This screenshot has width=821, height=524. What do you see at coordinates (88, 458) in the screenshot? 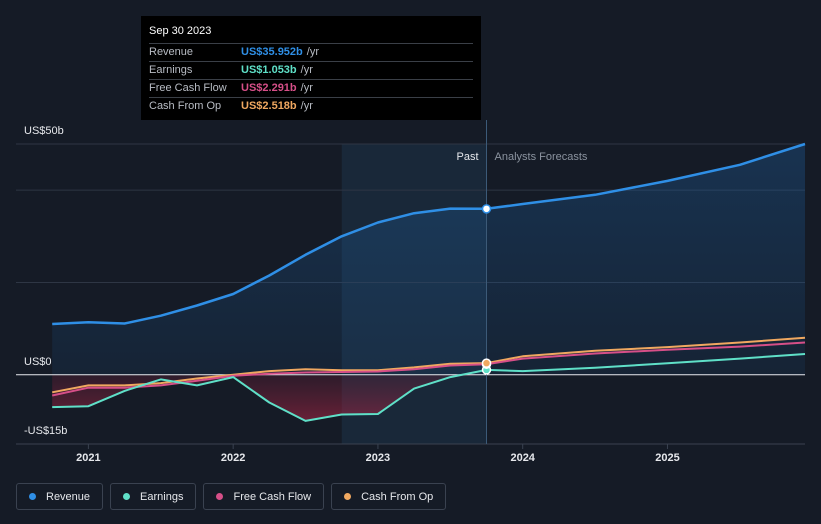
I see `x-tick-label: 2021` at bounding box center [88, 458].